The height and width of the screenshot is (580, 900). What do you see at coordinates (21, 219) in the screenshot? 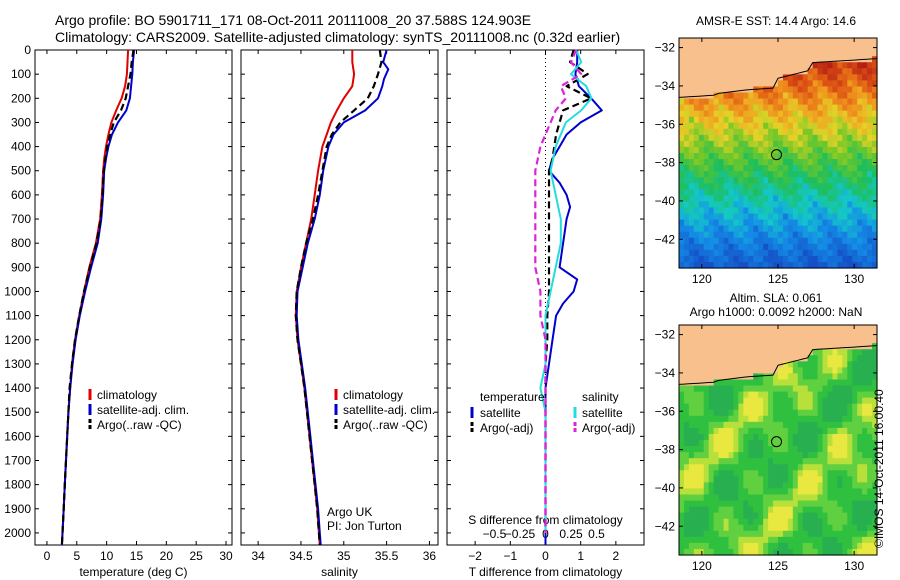
I see `y-tick-label: 700` at bounding box center [21, 219].